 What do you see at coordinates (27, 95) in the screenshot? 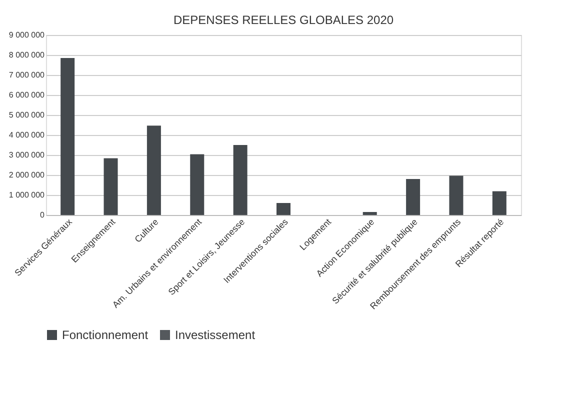
I see `y-tick-label: 6 000 000` at bounding box center [27, 95].